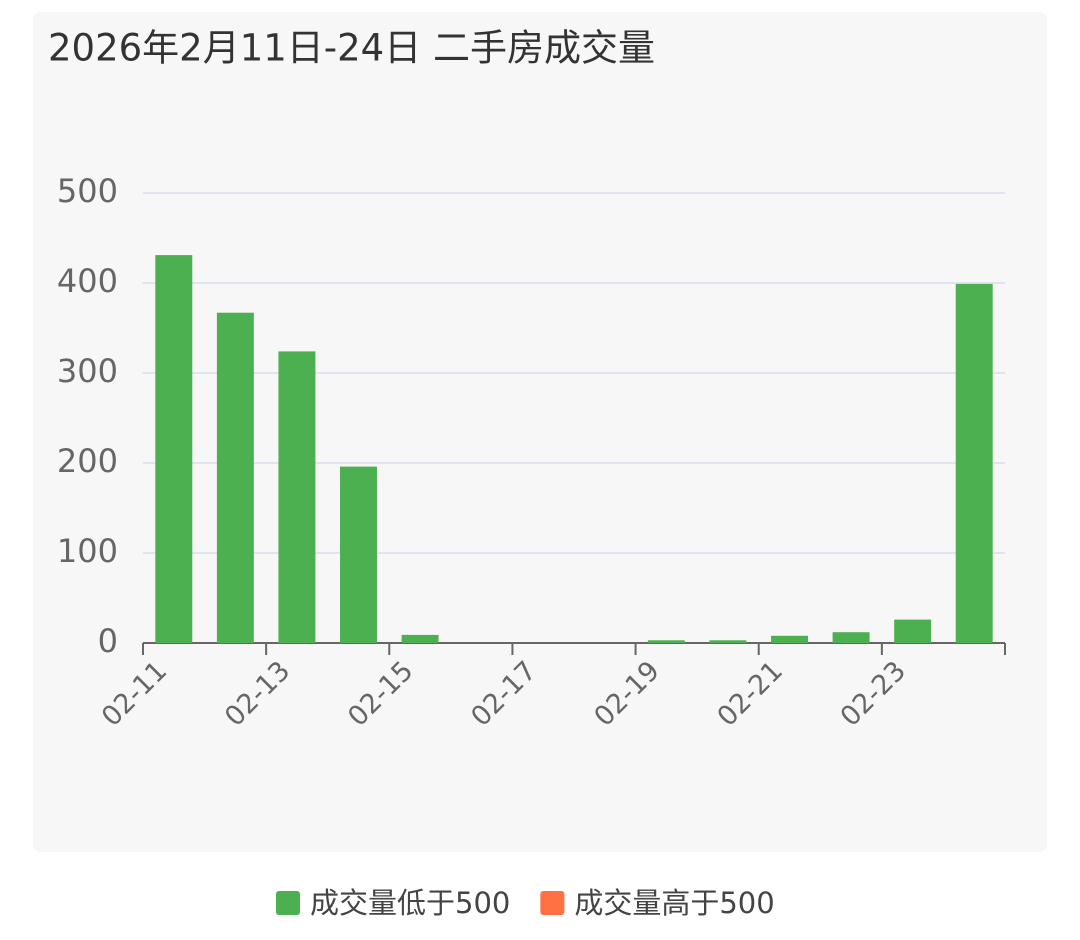  I want to click on legend-label: 成交量低于500, so click(410, 903).